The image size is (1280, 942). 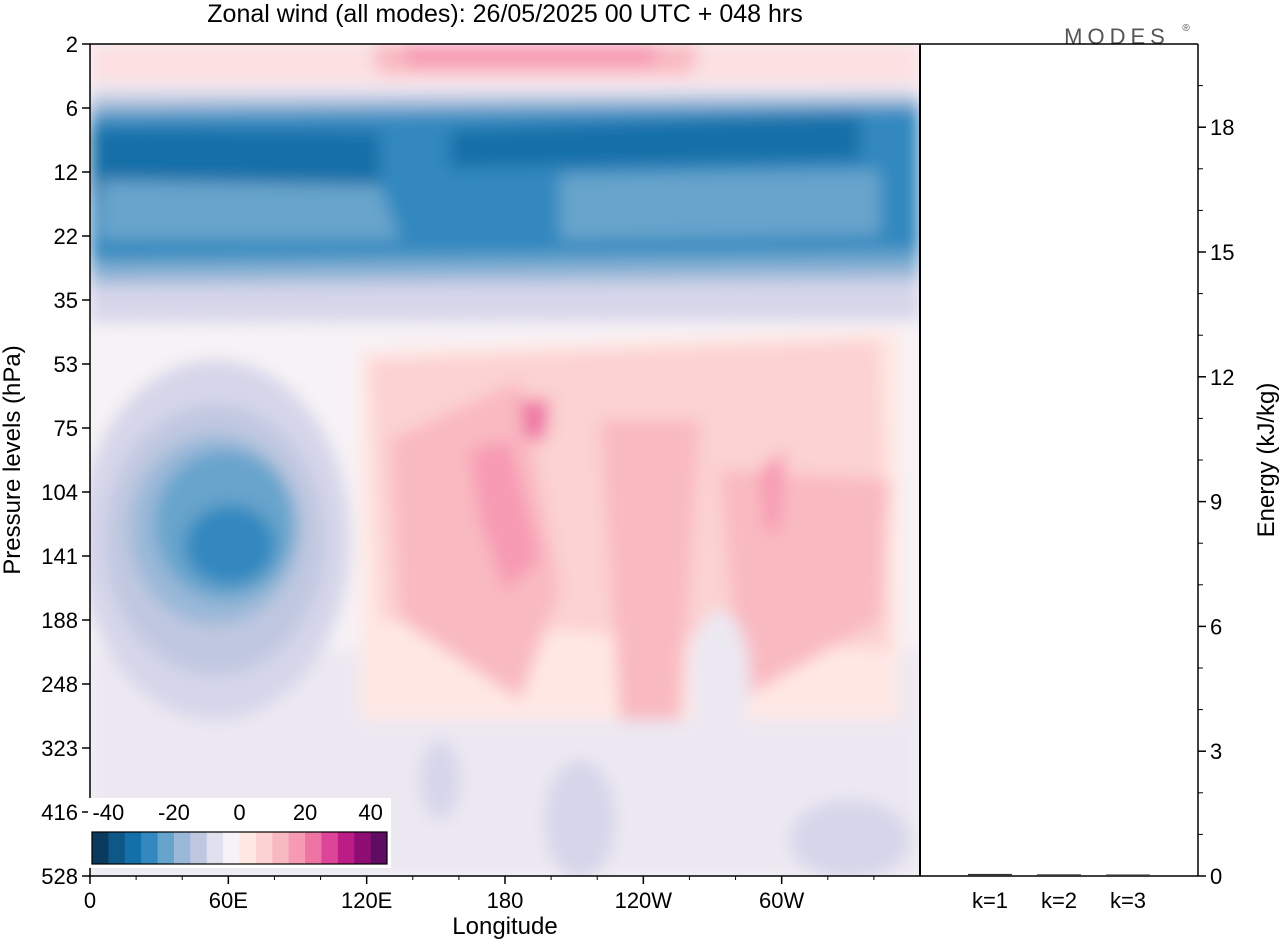 What do you see at coordinates (174, 812) in the screenshot?
I see `colorbar-tick-label: -20` at bounding box center [174, 812].